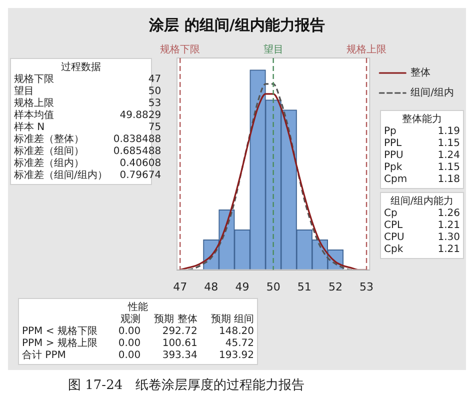 This screenshot has height=399, width=474. What do you see at coordinates (396, 180) in the screenshot?
I see `text: Cpm` at bounding box center [396, 180].